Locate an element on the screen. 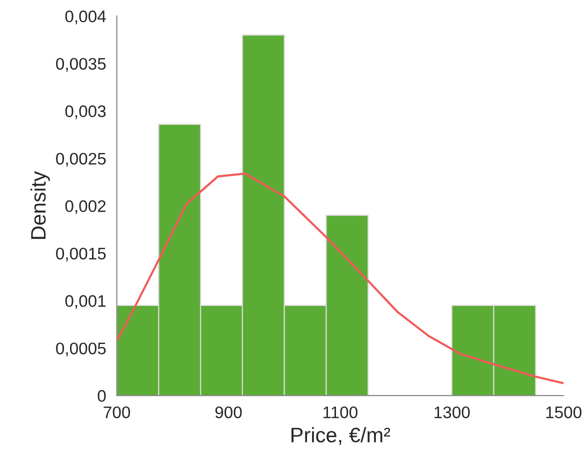 This screenshot has width=584, height=460. y-tick-label: 0,002 is located at coordinates (85, 207).